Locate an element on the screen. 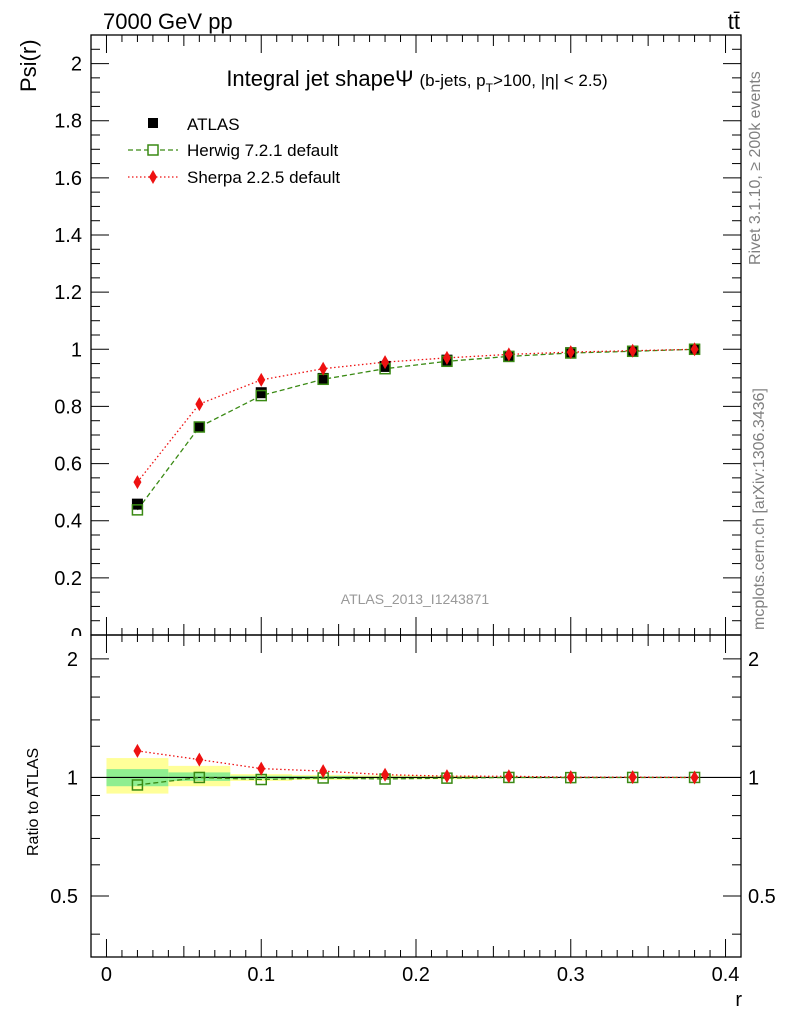 Image resolution: width=786 pixels, height=1024 pixels. x-tick-label-3: 0.3 is located at coordinates (571, 975).